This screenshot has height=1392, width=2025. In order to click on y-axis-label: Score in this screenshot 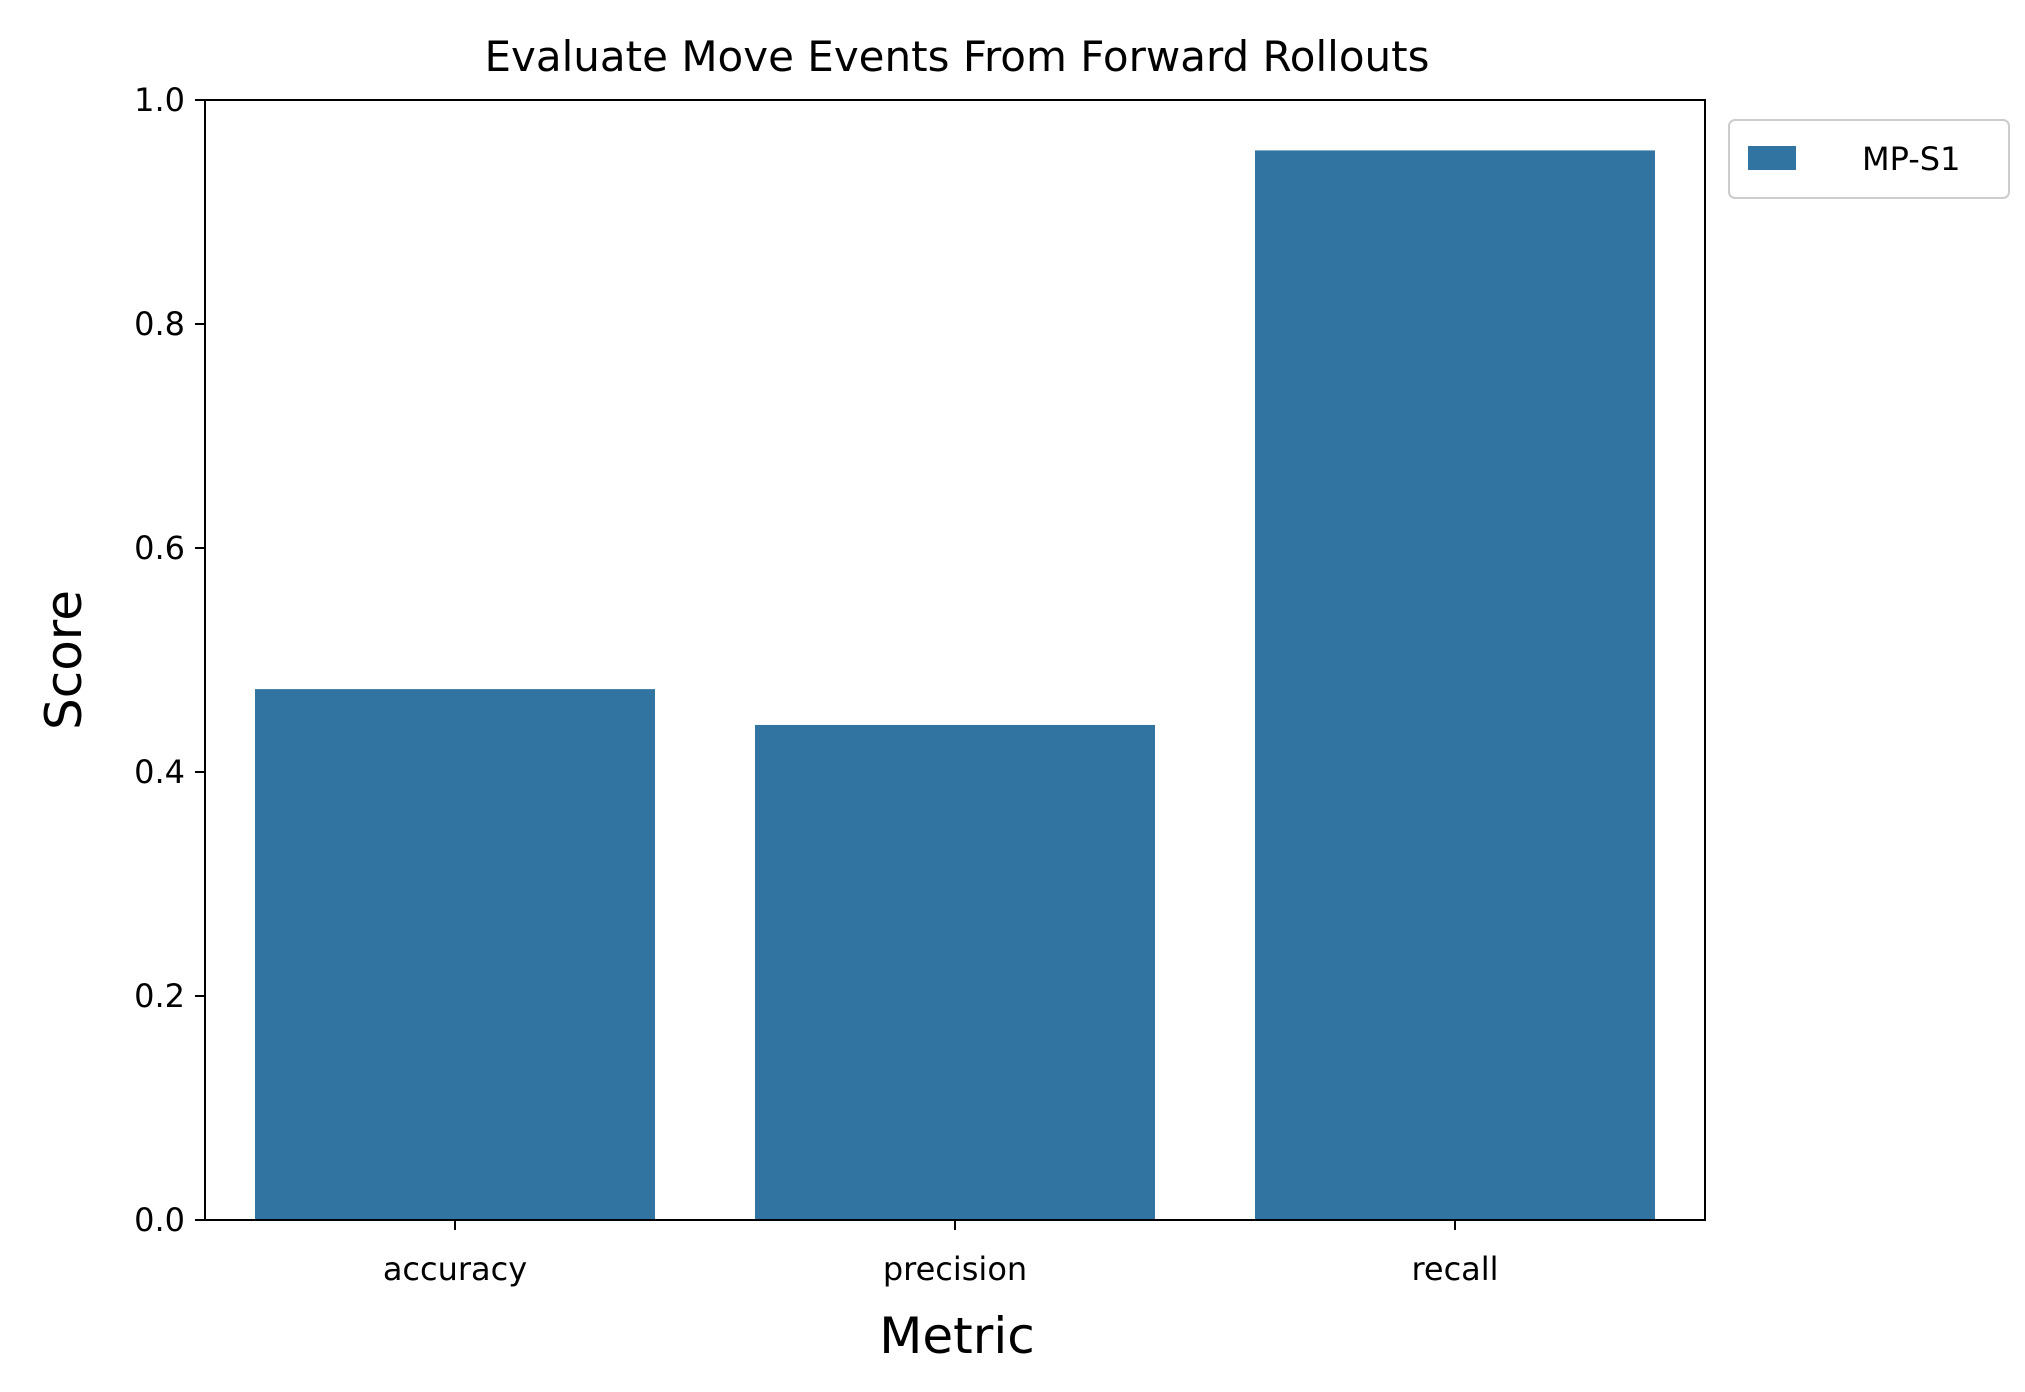, I will do `click(64, 660)`.